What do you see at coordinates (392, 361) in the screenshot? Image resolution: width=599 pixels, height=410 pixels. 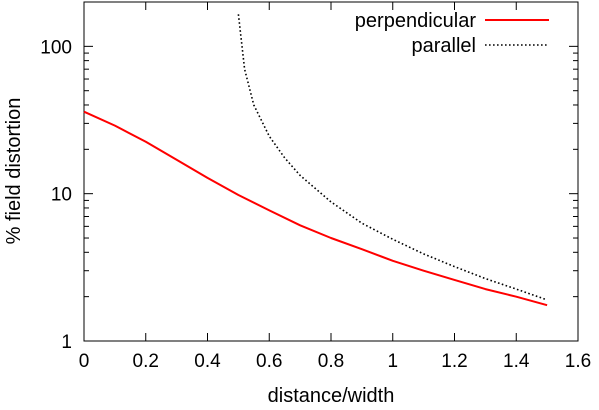 I see `x-tick-label: 1` at bounding box center [392, 361].